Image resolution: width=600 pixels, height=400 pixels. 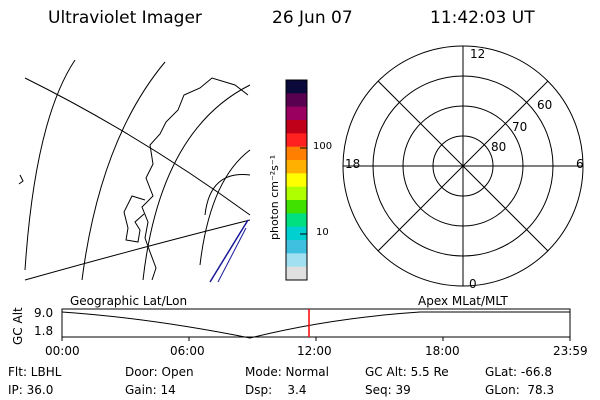 I want to click on glon-status: GLon: 78.3, so click(x=520, y=390).